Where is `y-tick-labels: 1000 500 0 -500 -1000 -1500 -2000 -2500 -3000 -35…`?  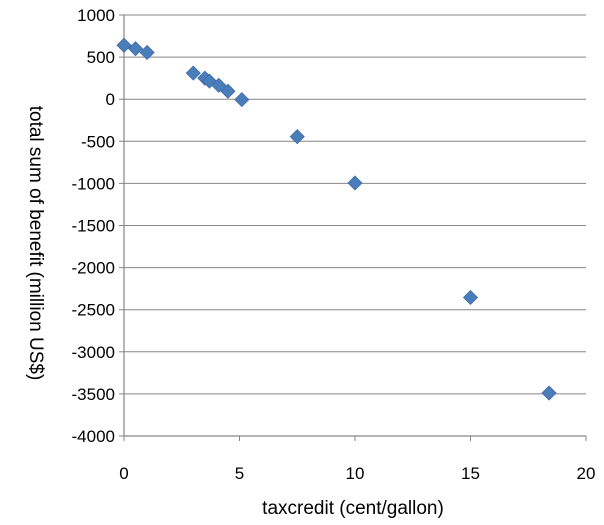
y-tick-labels: 1000 500 0 -500 -1000 -1500 -2000 -2500 -3000 -35… is located at coordinates (93, 226).